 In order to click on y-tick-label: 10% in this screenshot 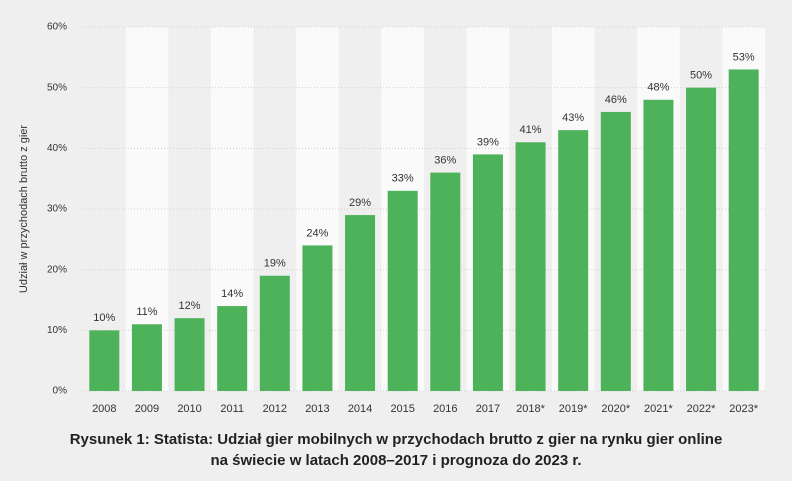, I will do `click(57, 330)`.